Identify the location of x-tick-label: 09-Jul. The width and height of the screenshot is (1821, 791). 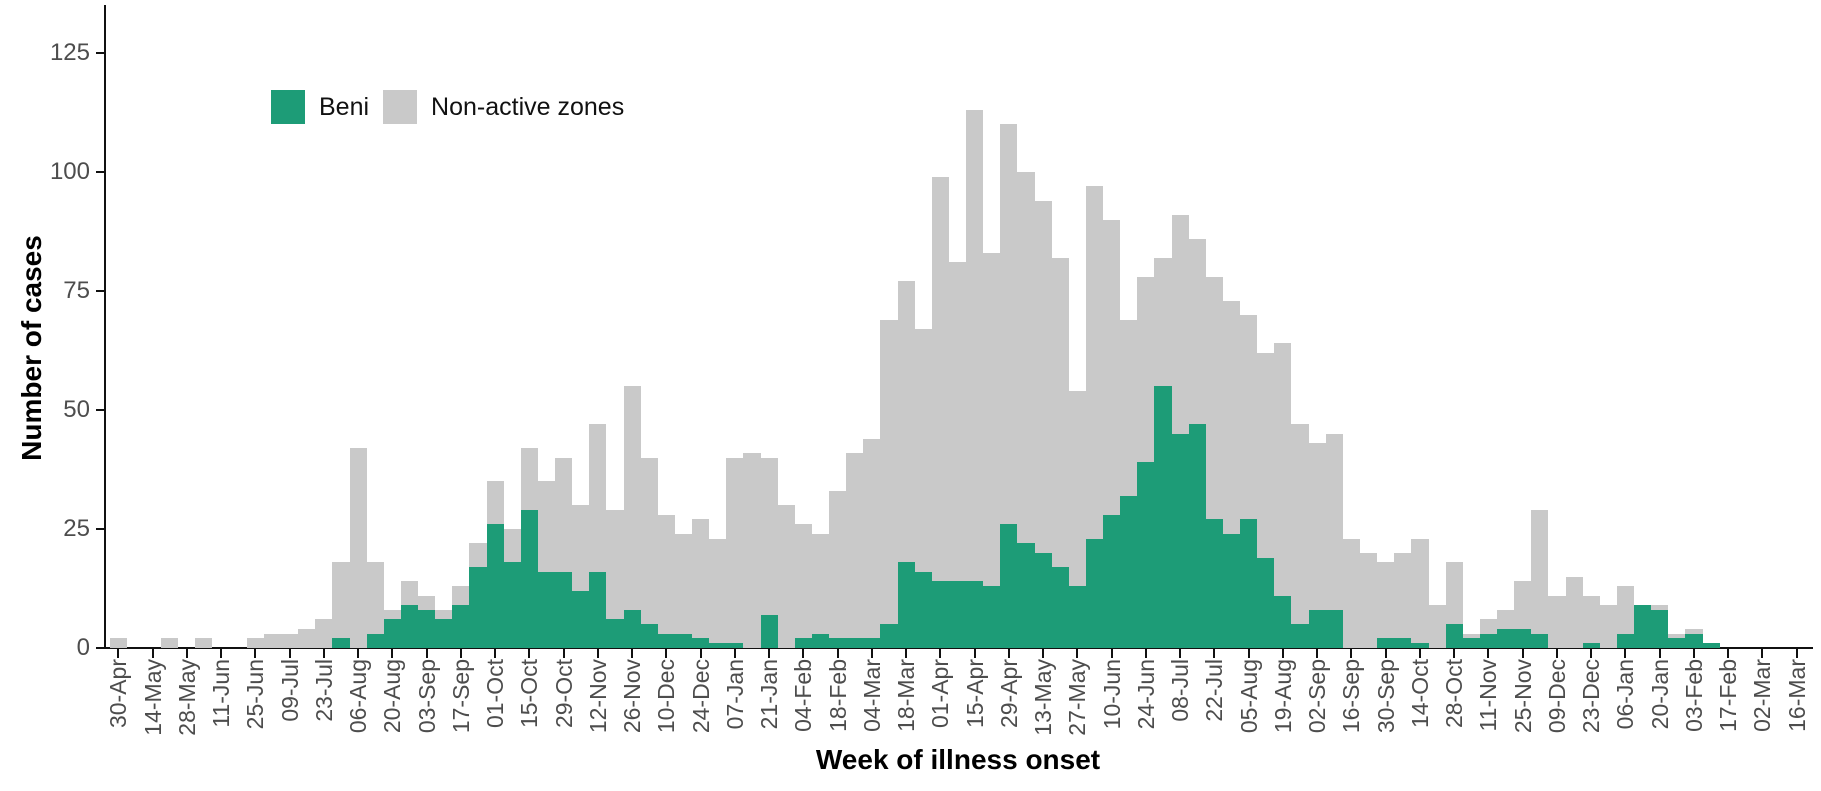
(289, 690).